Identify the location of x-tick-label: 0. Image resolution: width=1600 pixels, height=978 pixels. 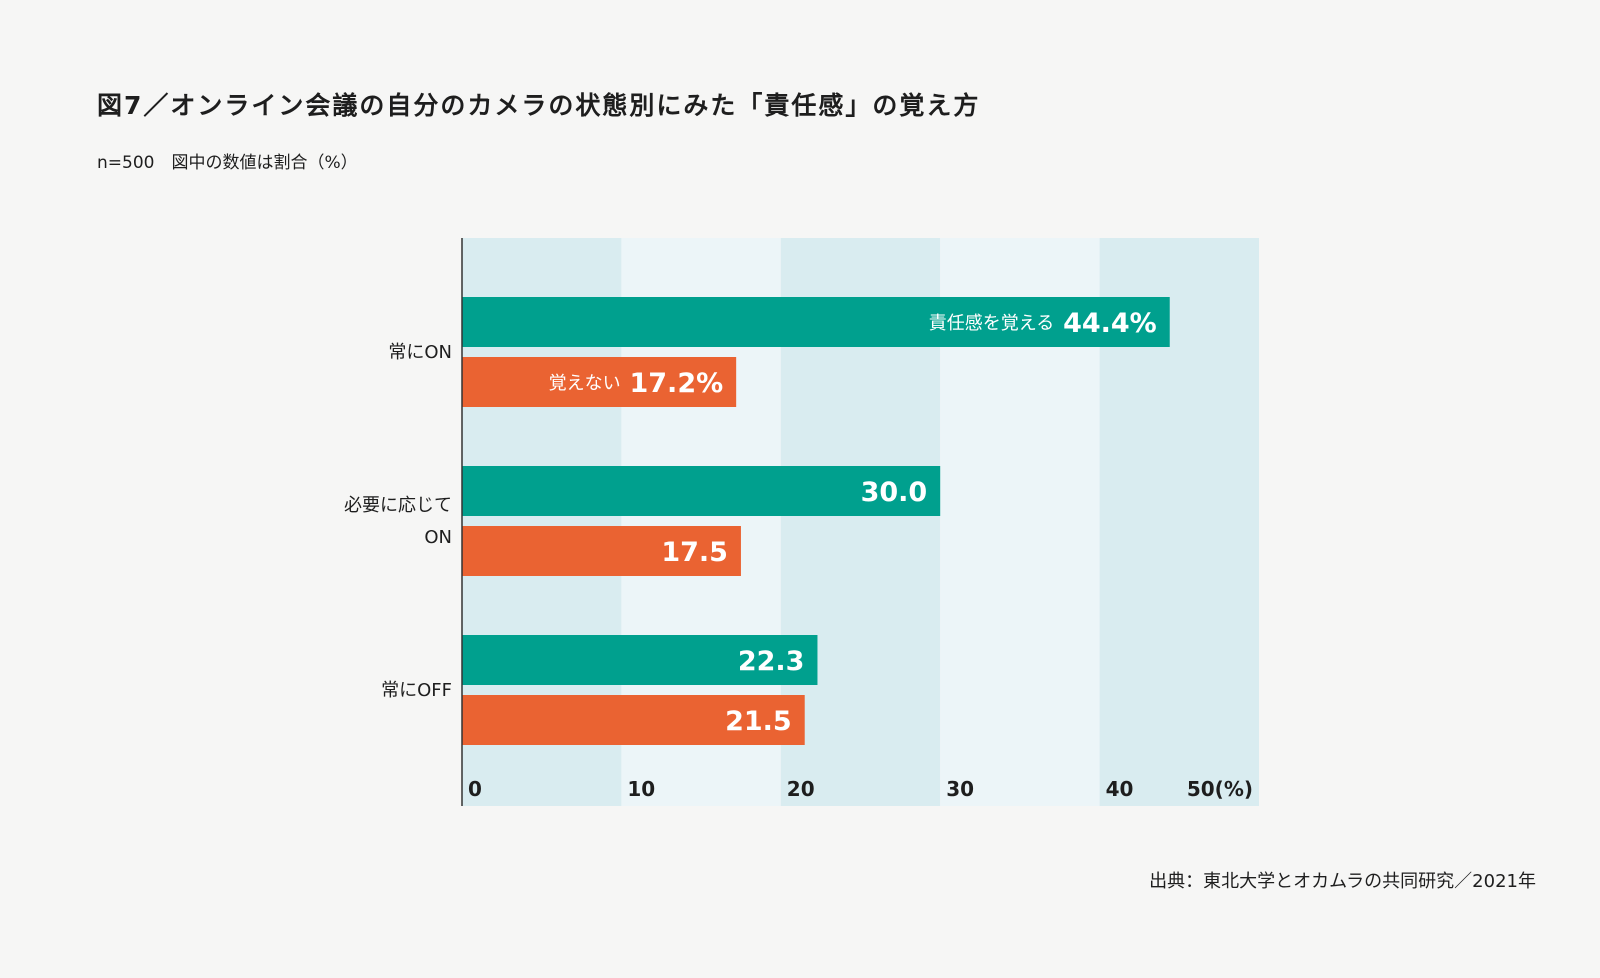
(475, 789).